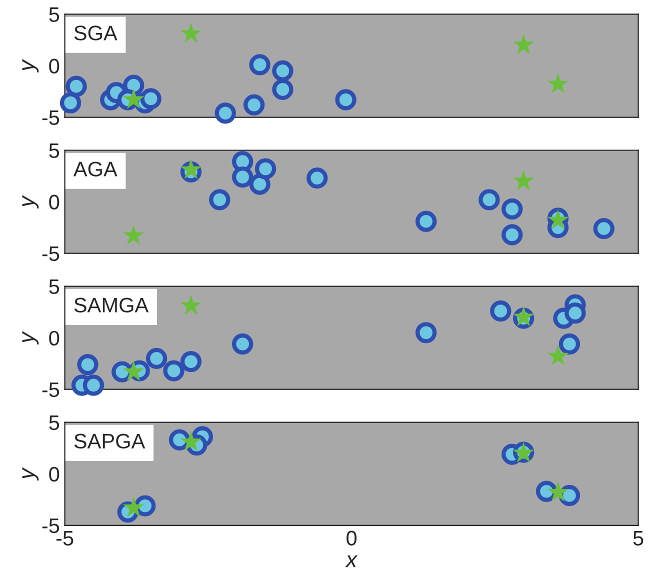 The width and height of the screenshot is (648, 568). I want to click on x-tick-label: 5, so click(638, 538).